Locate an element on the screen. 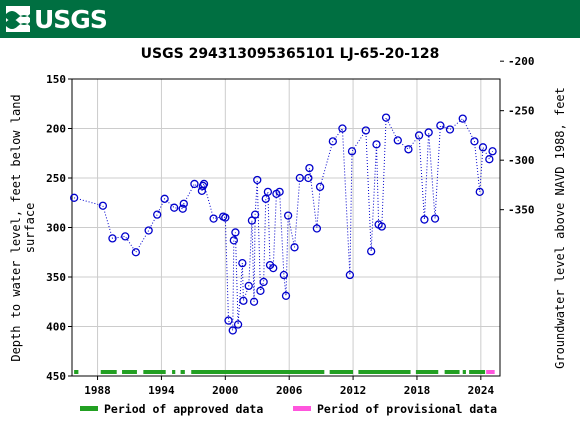 The height and width of the screenshot is (430, 580). x-axis: 1988 1994 2000 2006 2012 2018 2024 is located at coordinates (289, 386).